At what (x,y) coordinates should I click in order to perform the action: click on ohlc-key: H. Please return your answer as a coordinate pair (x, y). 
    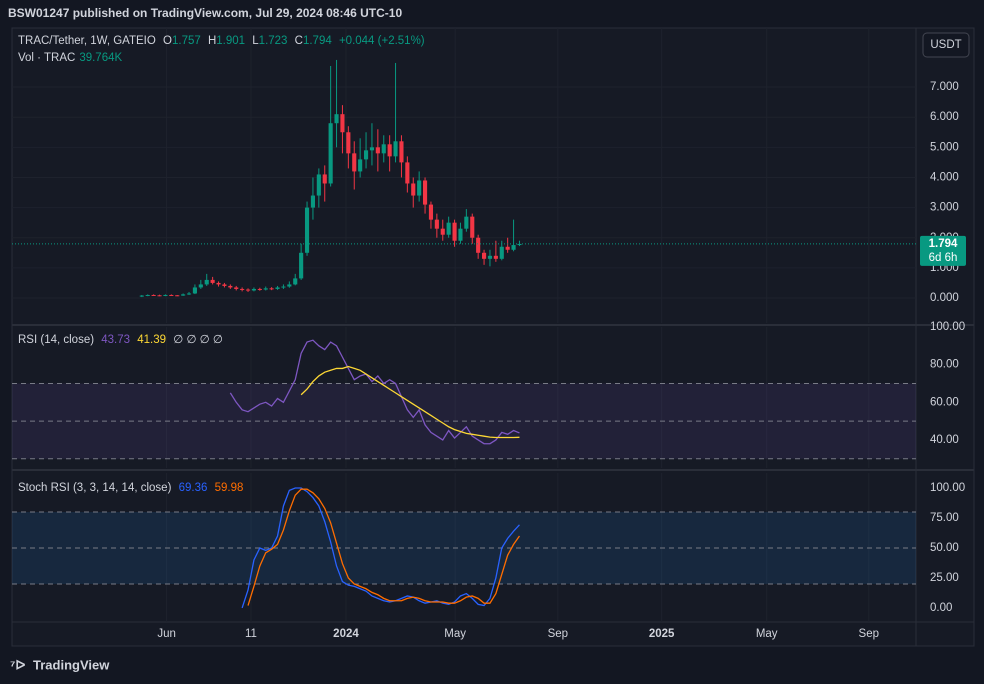
    Looking at the image, I should click on (212, 41).